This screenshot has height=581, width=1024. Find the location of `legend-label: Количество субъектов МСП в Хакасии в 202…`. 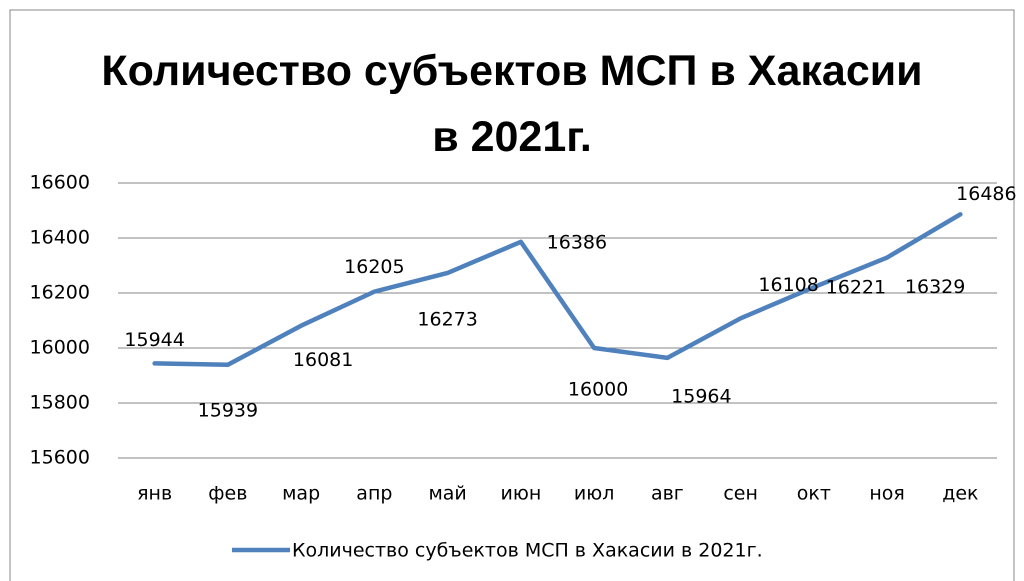

legend-label: Количество субъектов МСП в Хакасии в 202… is located at coordinates (527, 551).